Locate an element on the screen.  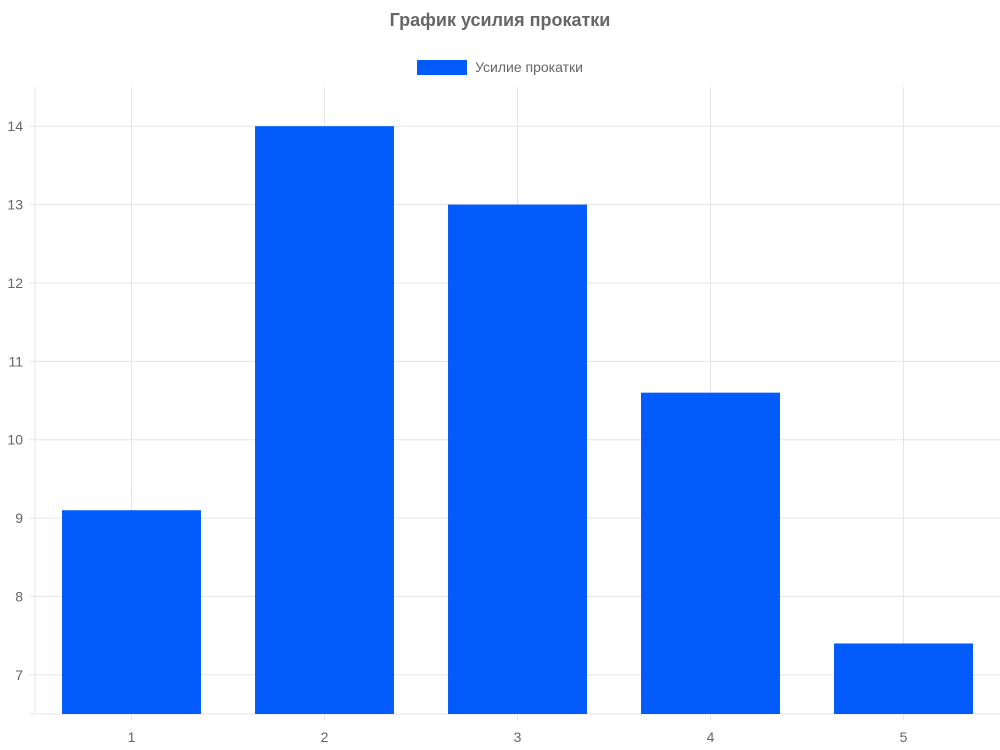
y-tick-label: 11 is located at coordinates (15, 361).